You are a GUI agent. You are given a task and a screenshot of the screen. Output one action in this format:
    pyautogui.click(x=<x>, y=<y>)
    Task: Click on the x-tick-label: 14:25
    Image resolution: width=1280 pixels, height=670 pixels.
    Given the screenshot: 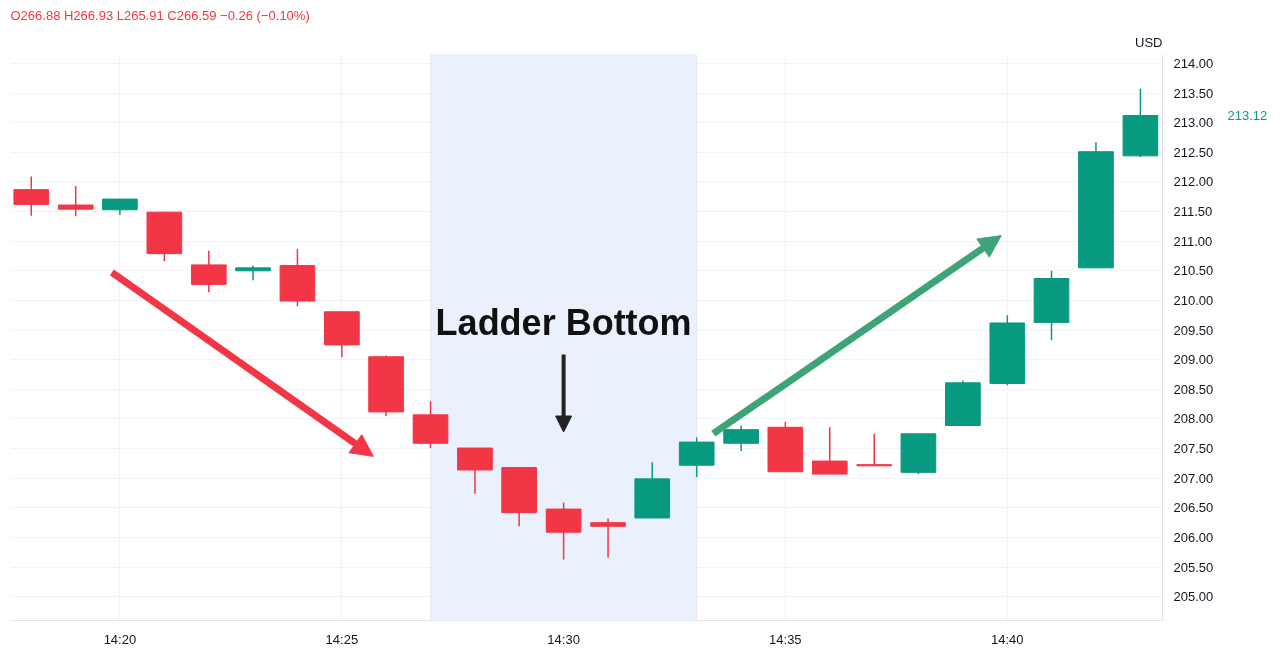 What is the action you would take?
    pyautogui.click(x=342, y=639)
    